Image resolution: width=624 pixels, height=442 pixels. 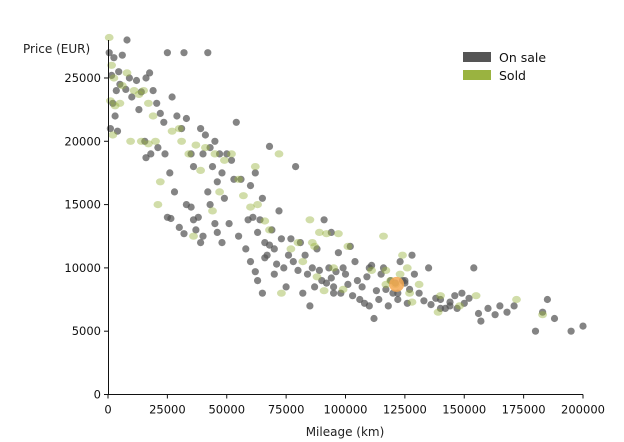 What do you see at coordinates (346, 410) in the screenshot?
I see `x-tick-label-4: 100000` at bounding box center [346, 410].